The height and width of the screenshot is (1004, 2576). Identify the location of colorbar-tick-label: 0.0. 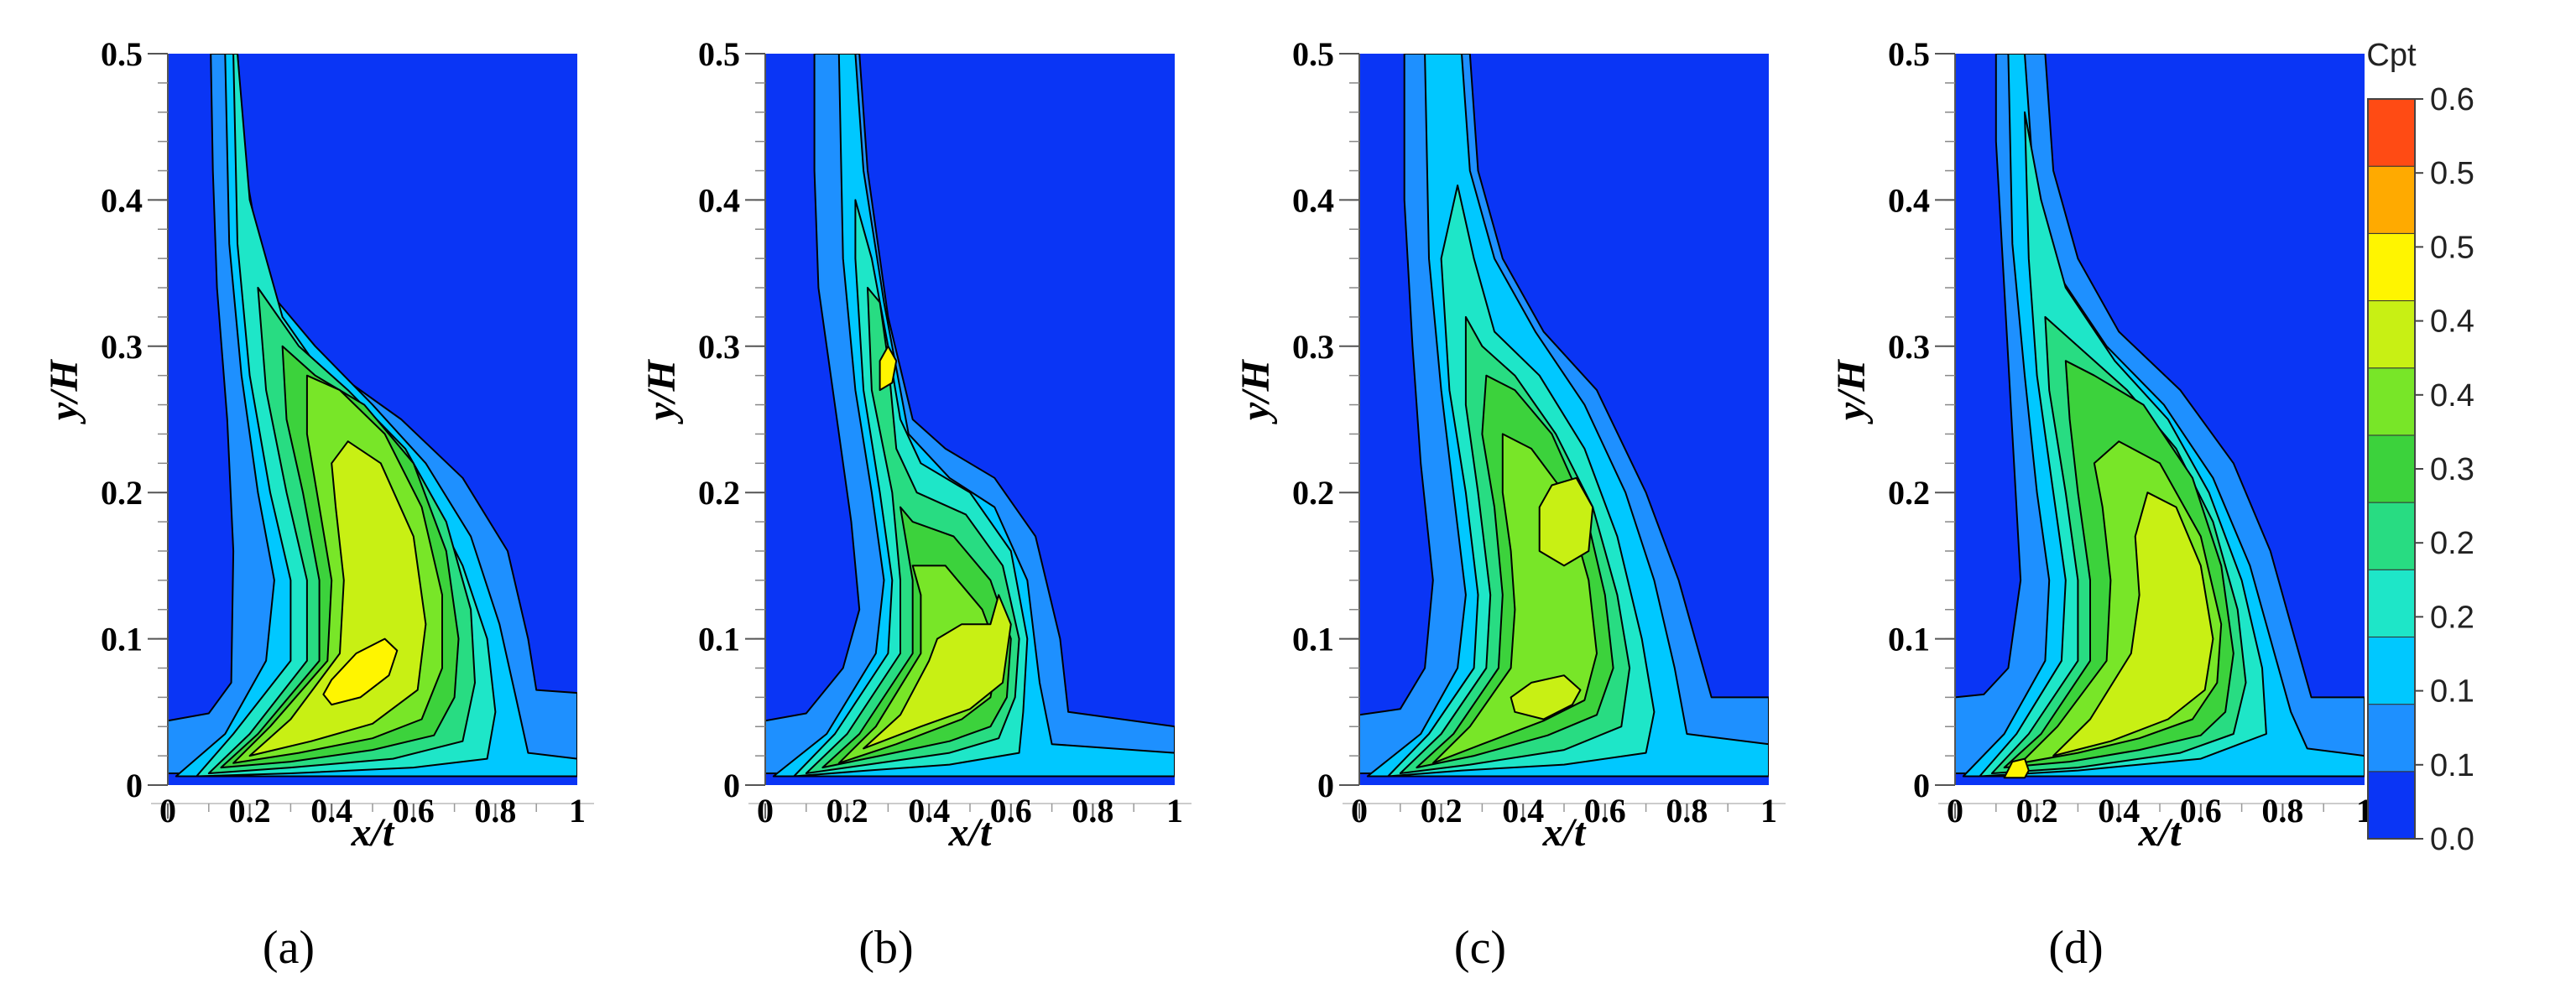
(2452, 839).